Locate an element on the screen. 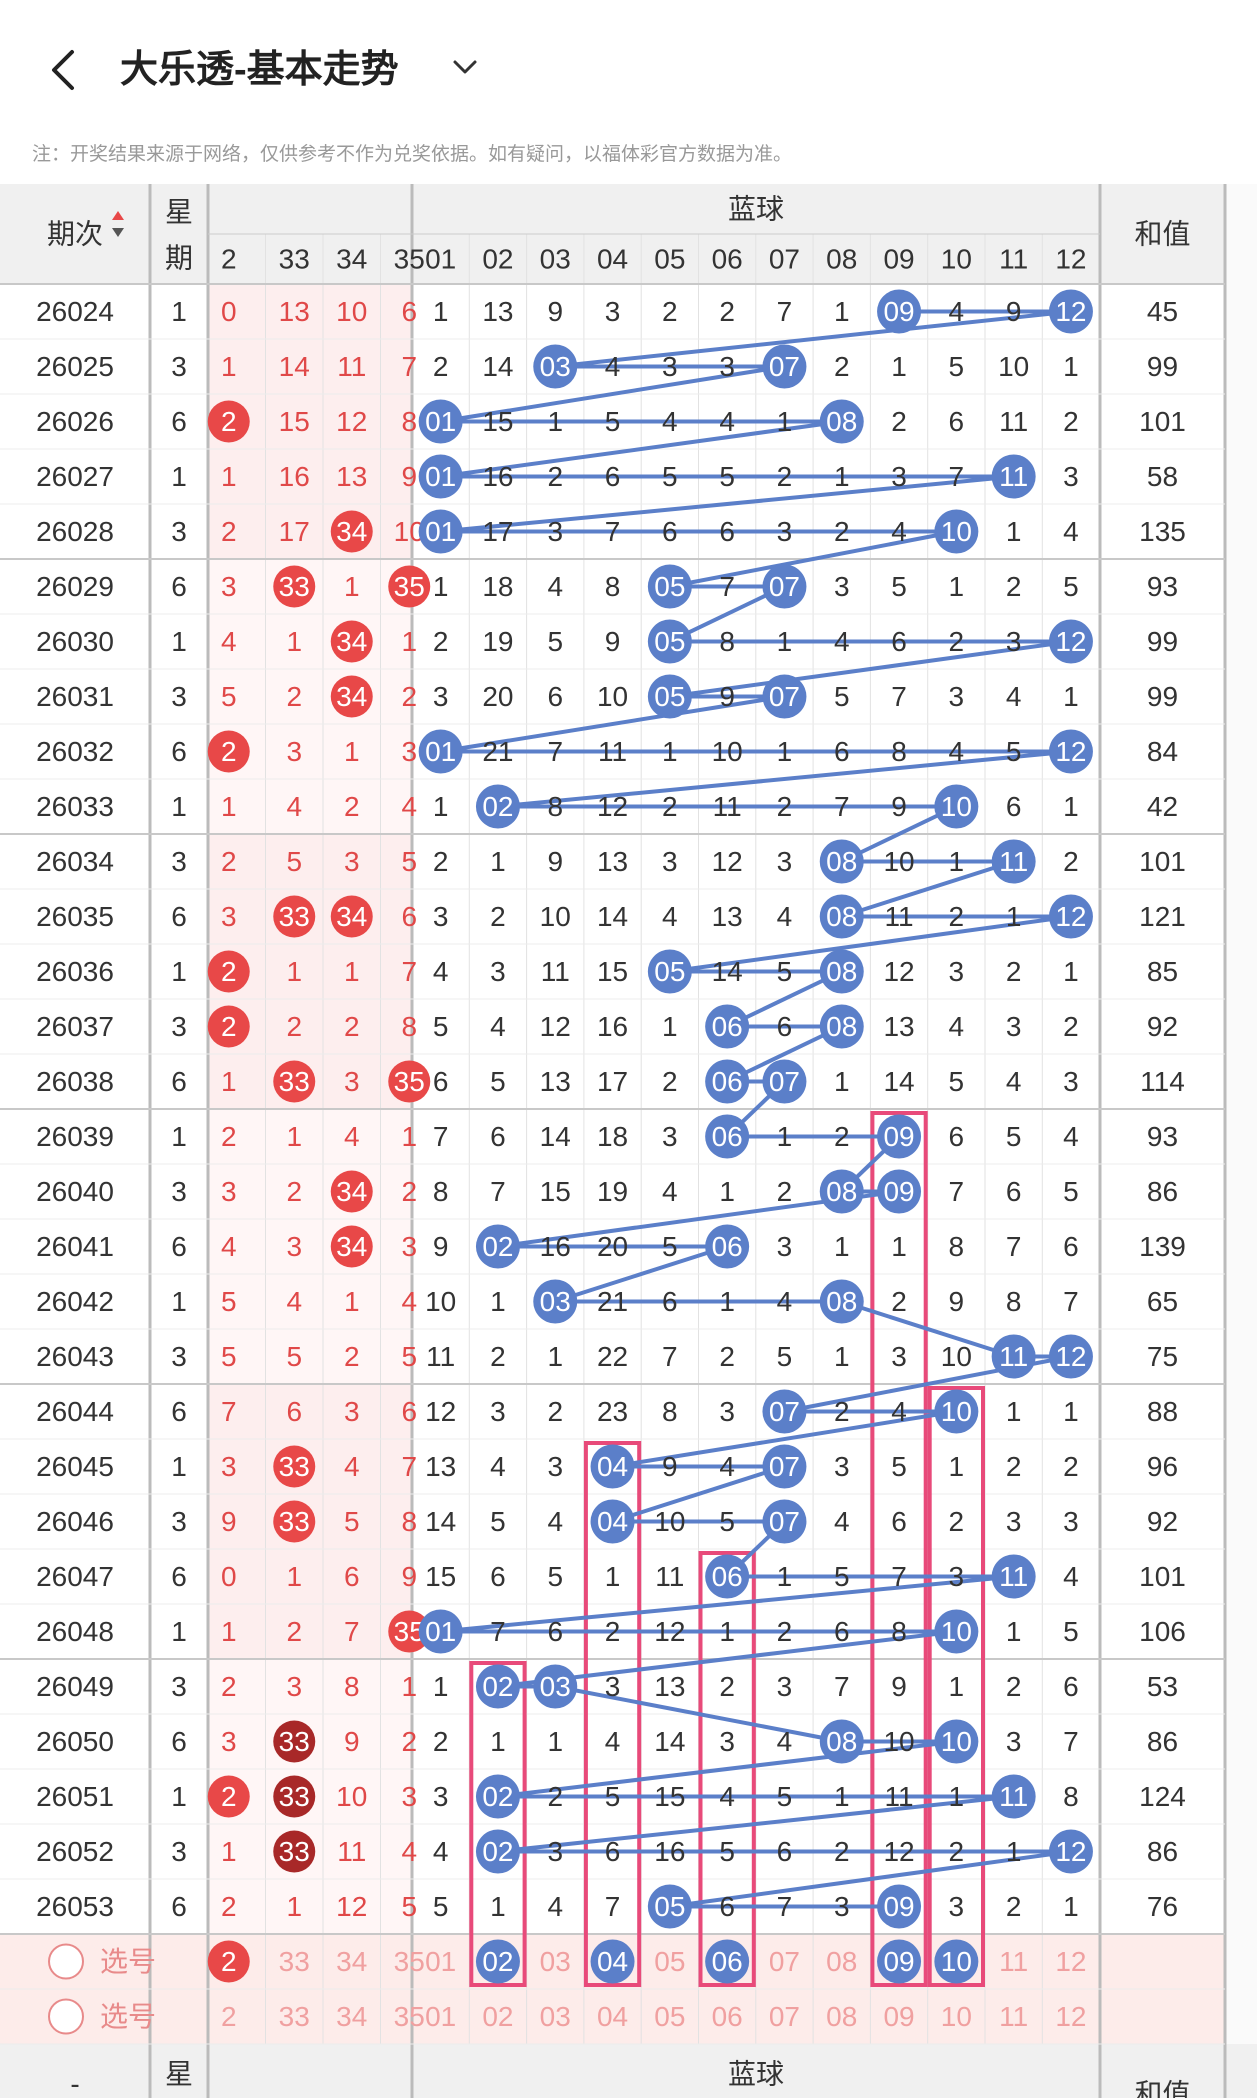 This screenshot has width=1257, height=2098. front-miss-cell: 5 is located at coordinates (229, 696).